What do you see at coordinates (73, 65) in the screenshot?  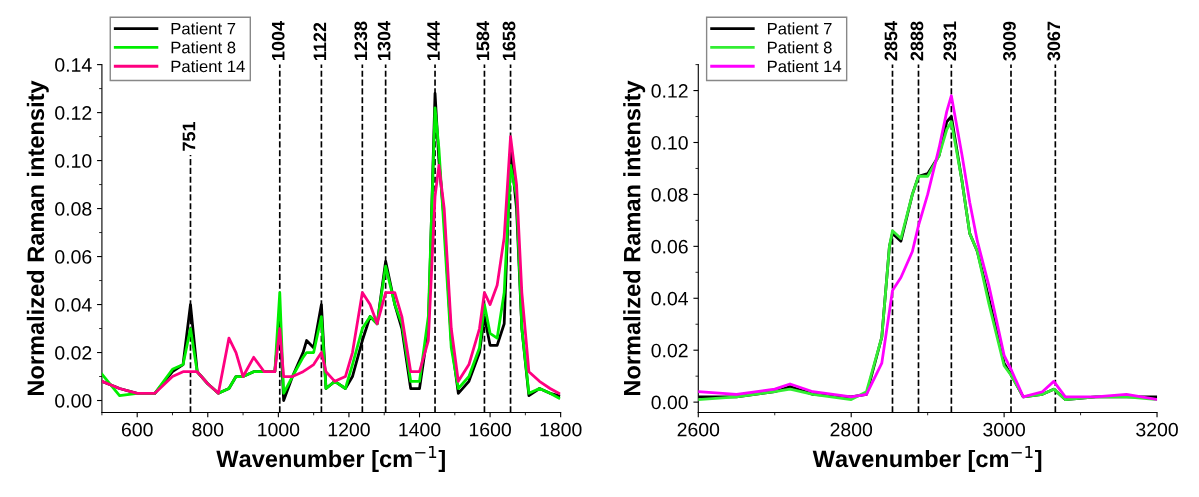 I see `y-tick-label: 0.14` at bounding box center [73, 65].